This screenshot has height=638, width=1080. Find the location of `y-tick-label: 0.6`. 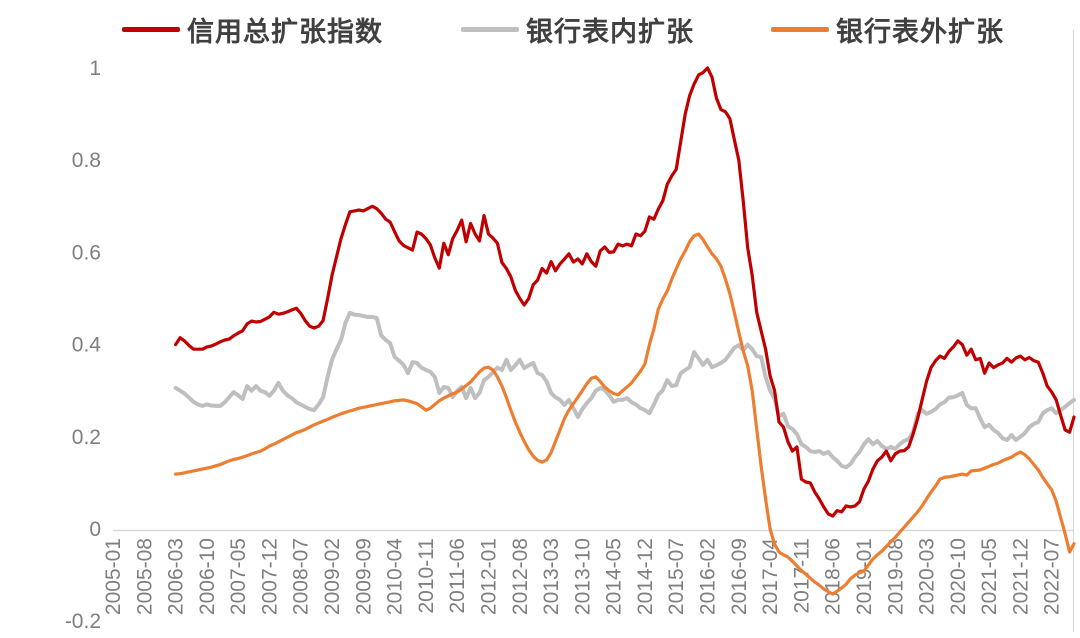

y-tick-label: 0.6 is located at coordinates (86, 252).